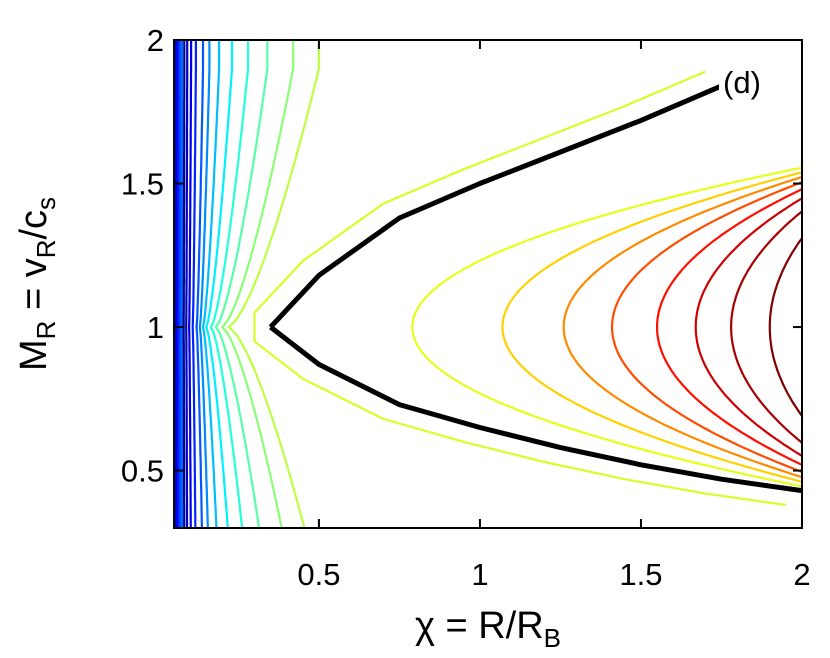 The image size is (830, 658). Describe the element at coordinates (479, 574) in the screenshot. I see `x-tick-label: 1` at that location.